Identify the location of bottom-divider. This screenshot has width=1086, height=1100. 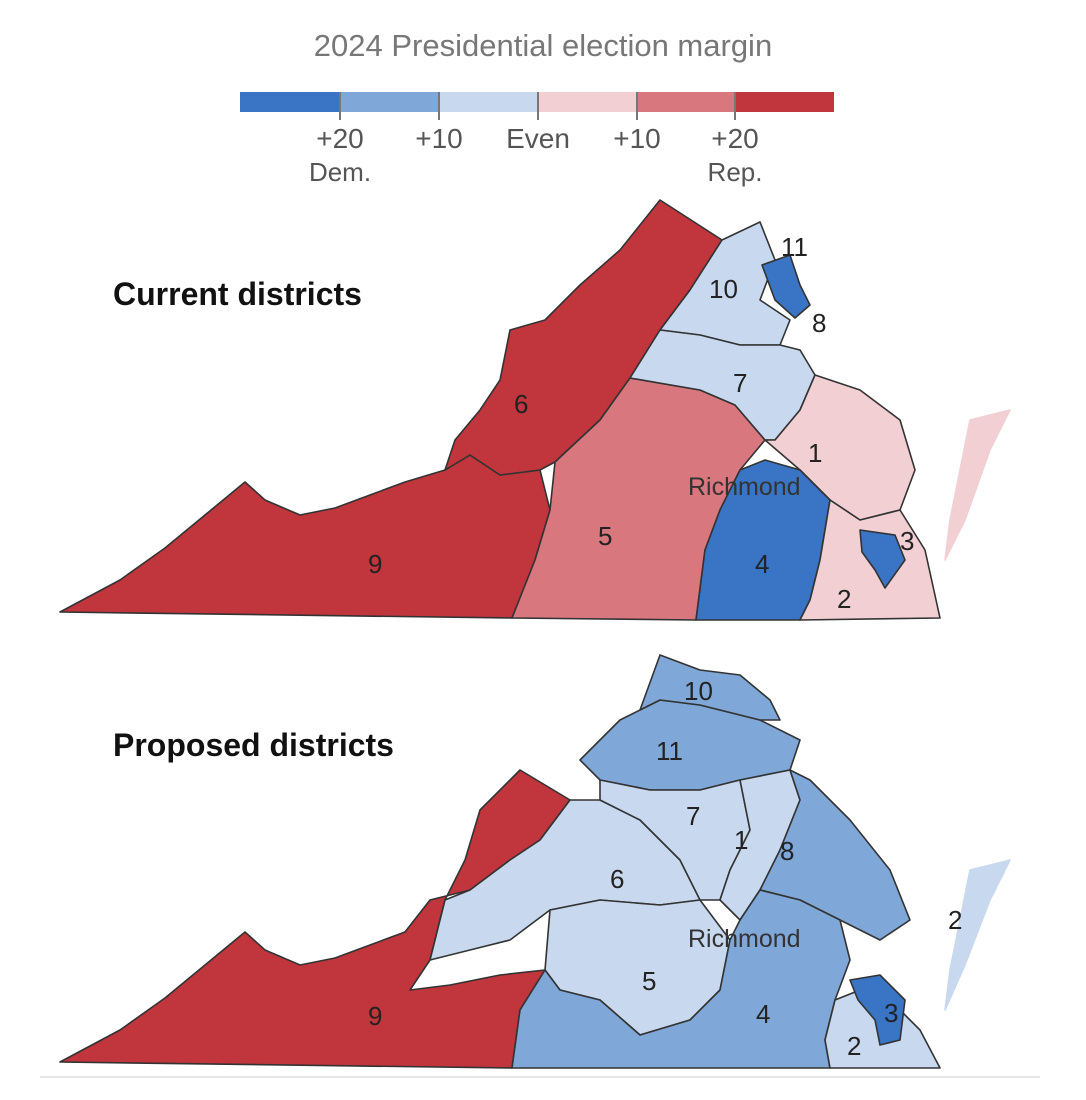
(540, 1077).